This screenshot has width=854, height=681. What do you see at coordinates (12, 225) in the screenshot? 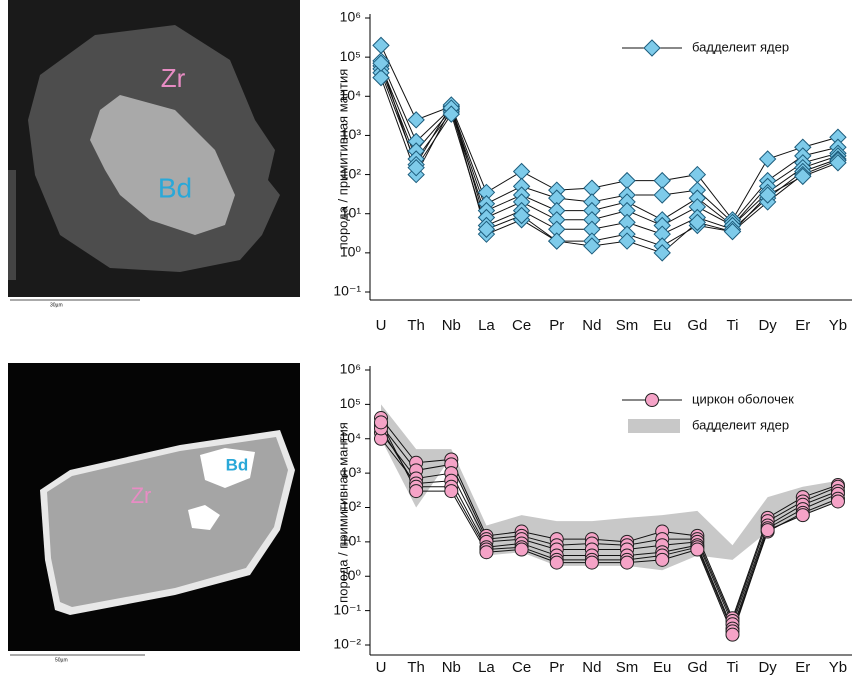
I see `grain-edge` at bounding box center [12, 225].